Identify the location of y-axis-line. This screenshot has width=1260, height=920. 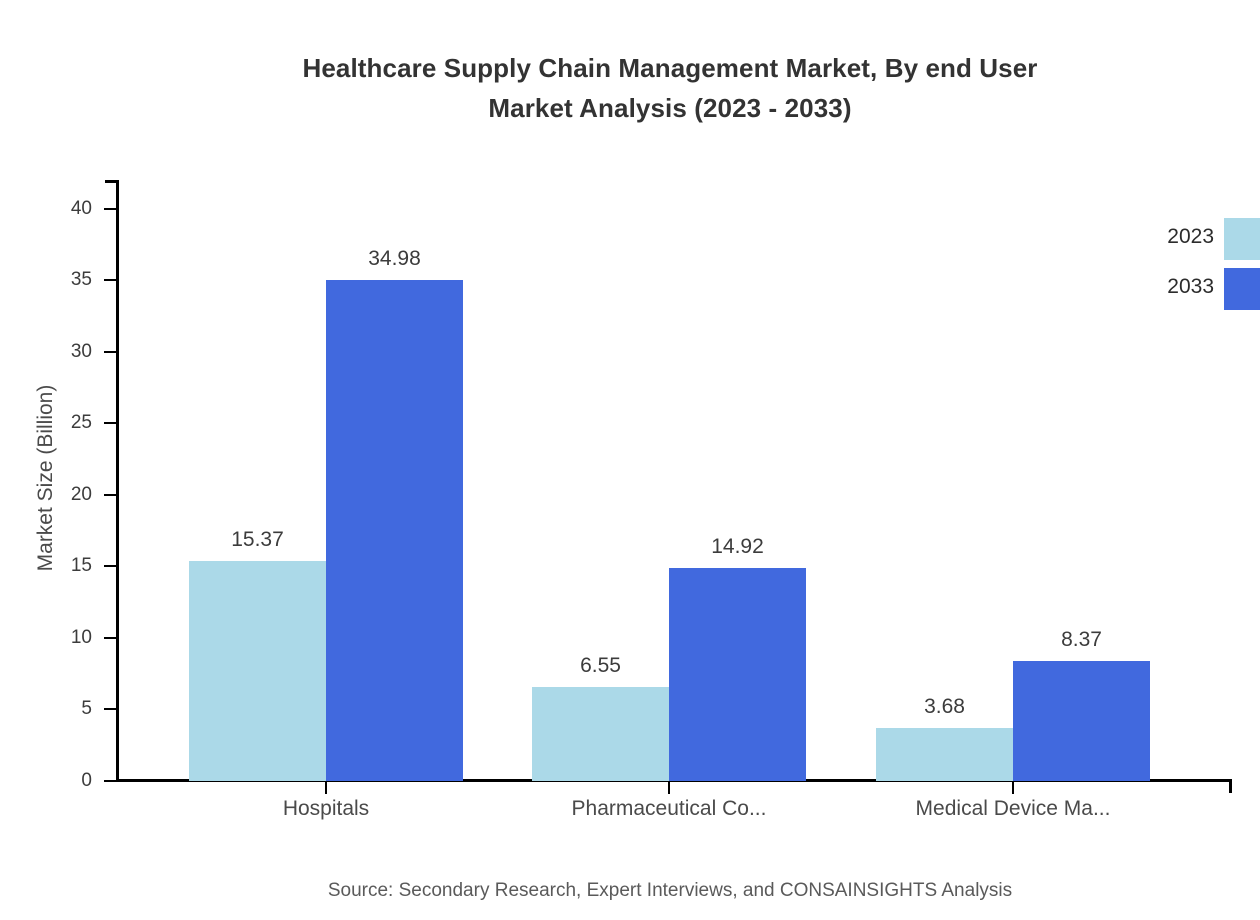
(117, 480).